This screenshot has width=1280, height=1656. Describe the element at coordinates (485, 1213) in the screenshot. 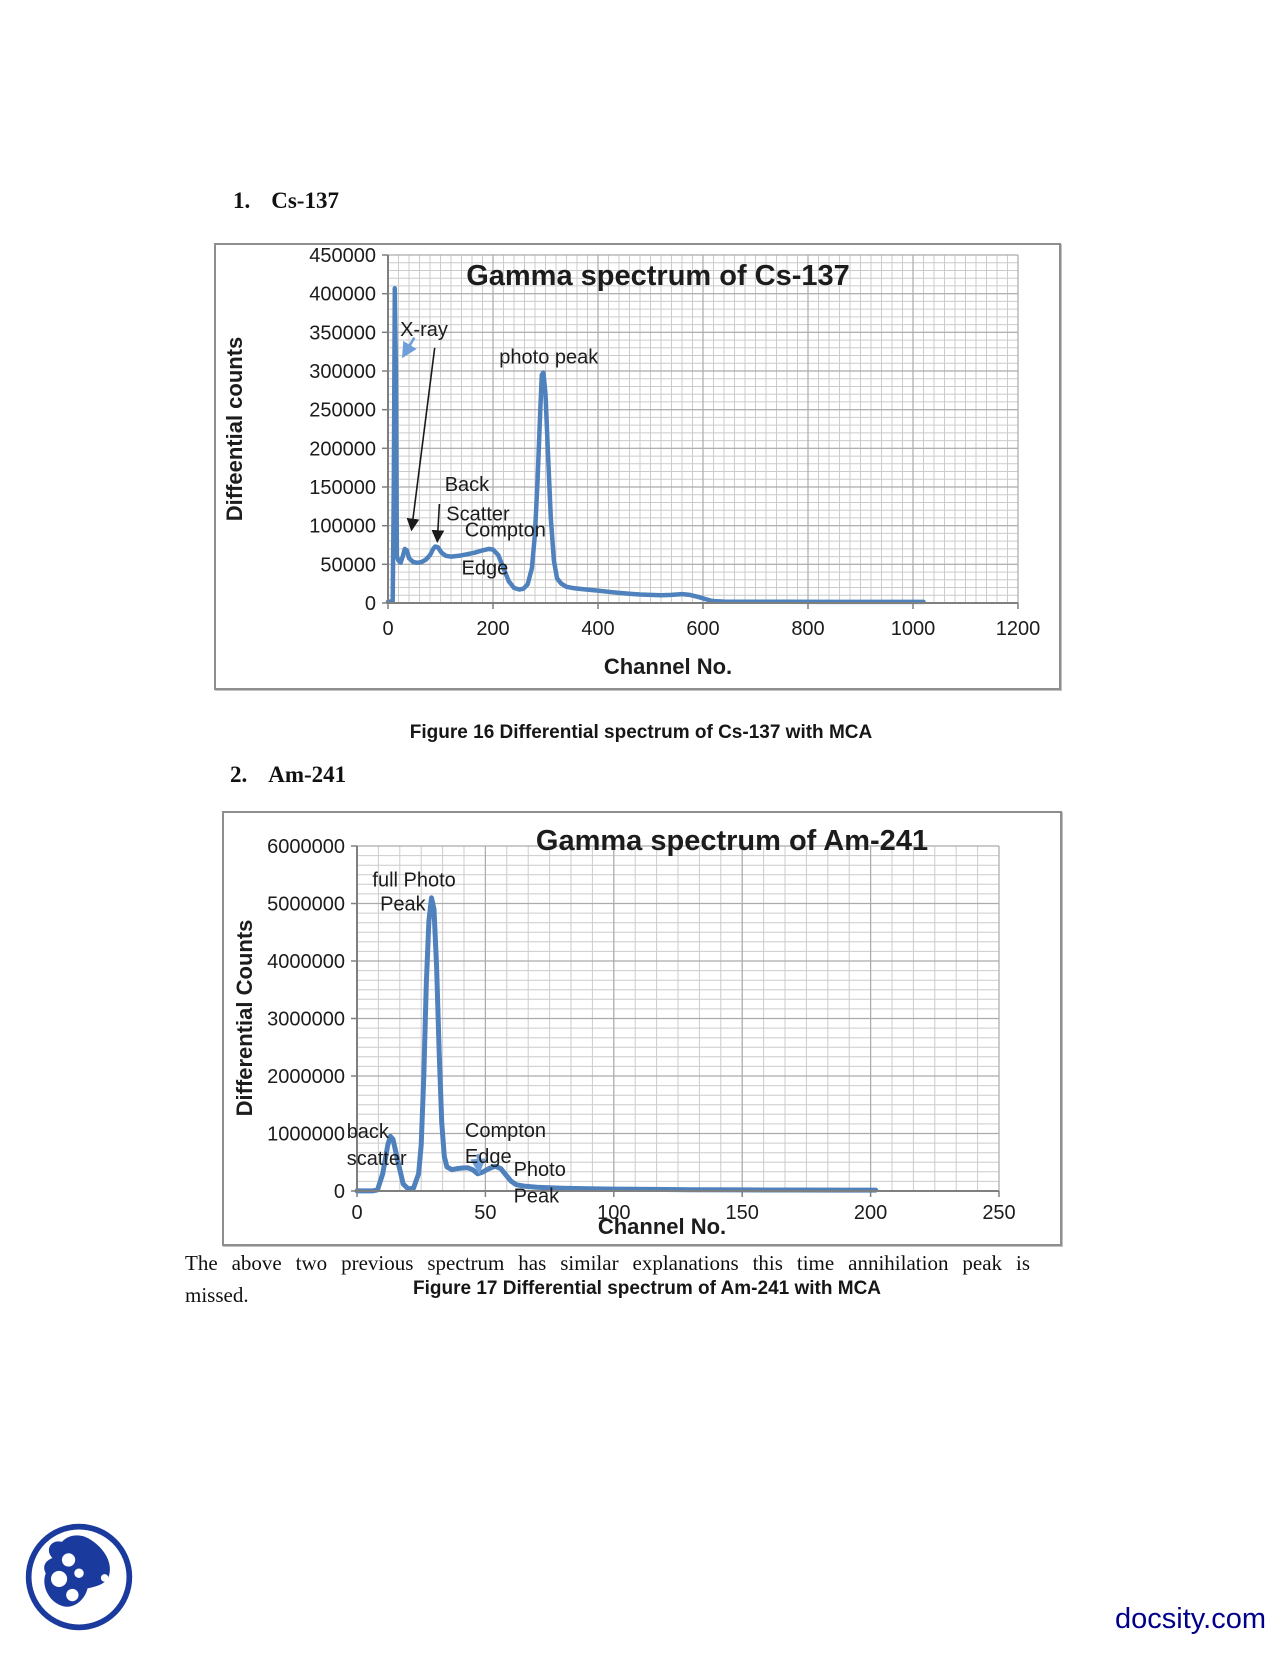

I see `x-tick-label: 50` at that location.